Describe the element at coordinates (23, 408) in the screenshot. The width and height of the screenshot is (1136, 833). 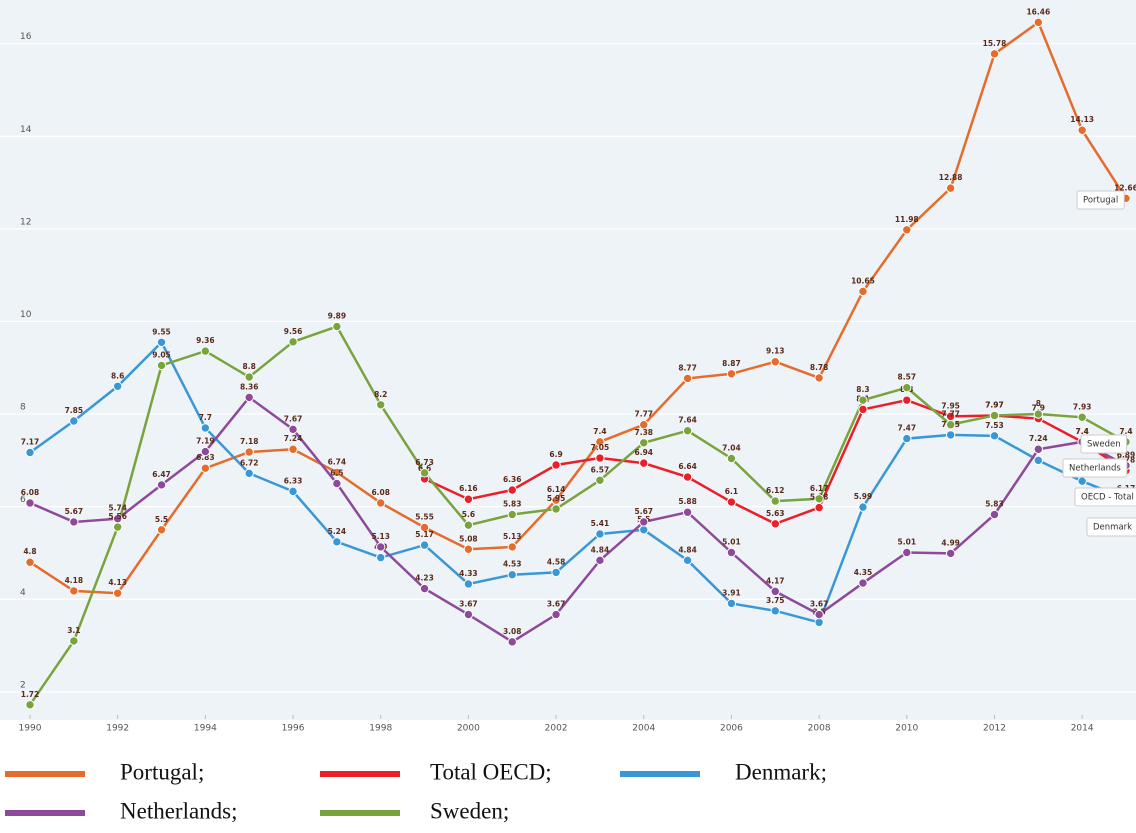
I see `y-tick-label: 8` at that location.